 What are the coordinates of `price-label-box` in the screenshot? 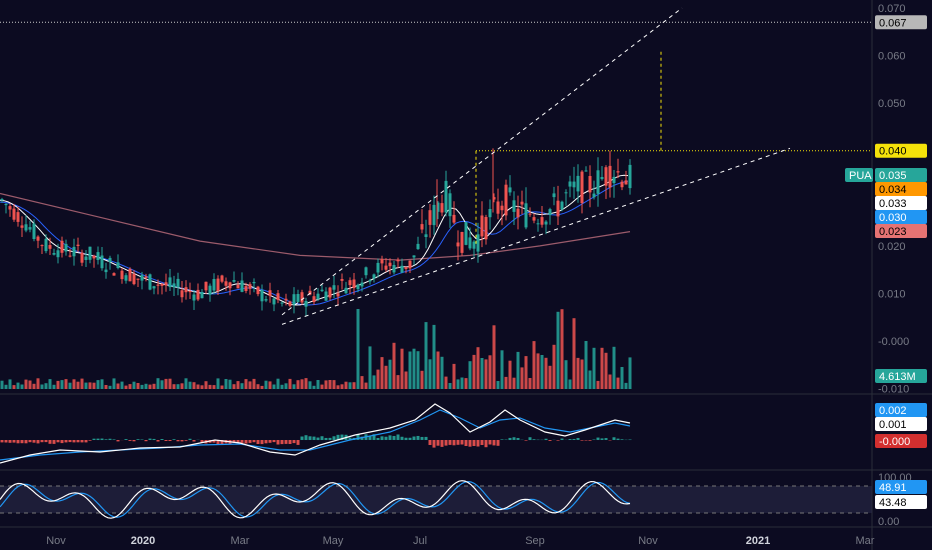 It's located at (901, 203).